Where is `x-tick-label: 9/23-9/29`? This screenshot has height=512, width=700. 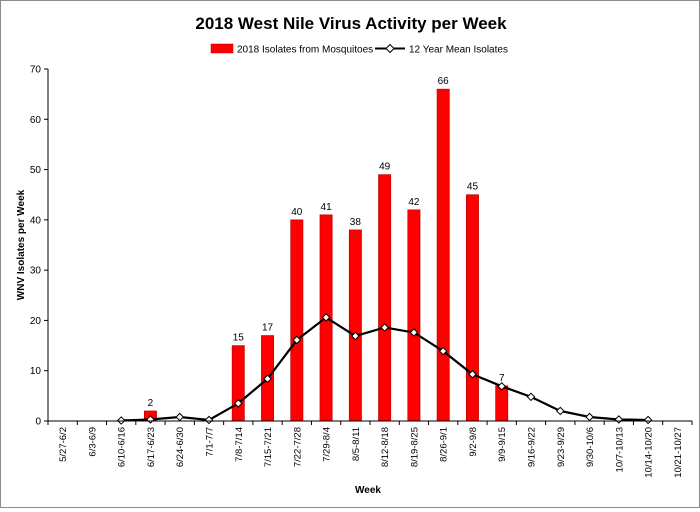
x-tick-label: 9/23-9/29 is located at coordinates (561, 447).